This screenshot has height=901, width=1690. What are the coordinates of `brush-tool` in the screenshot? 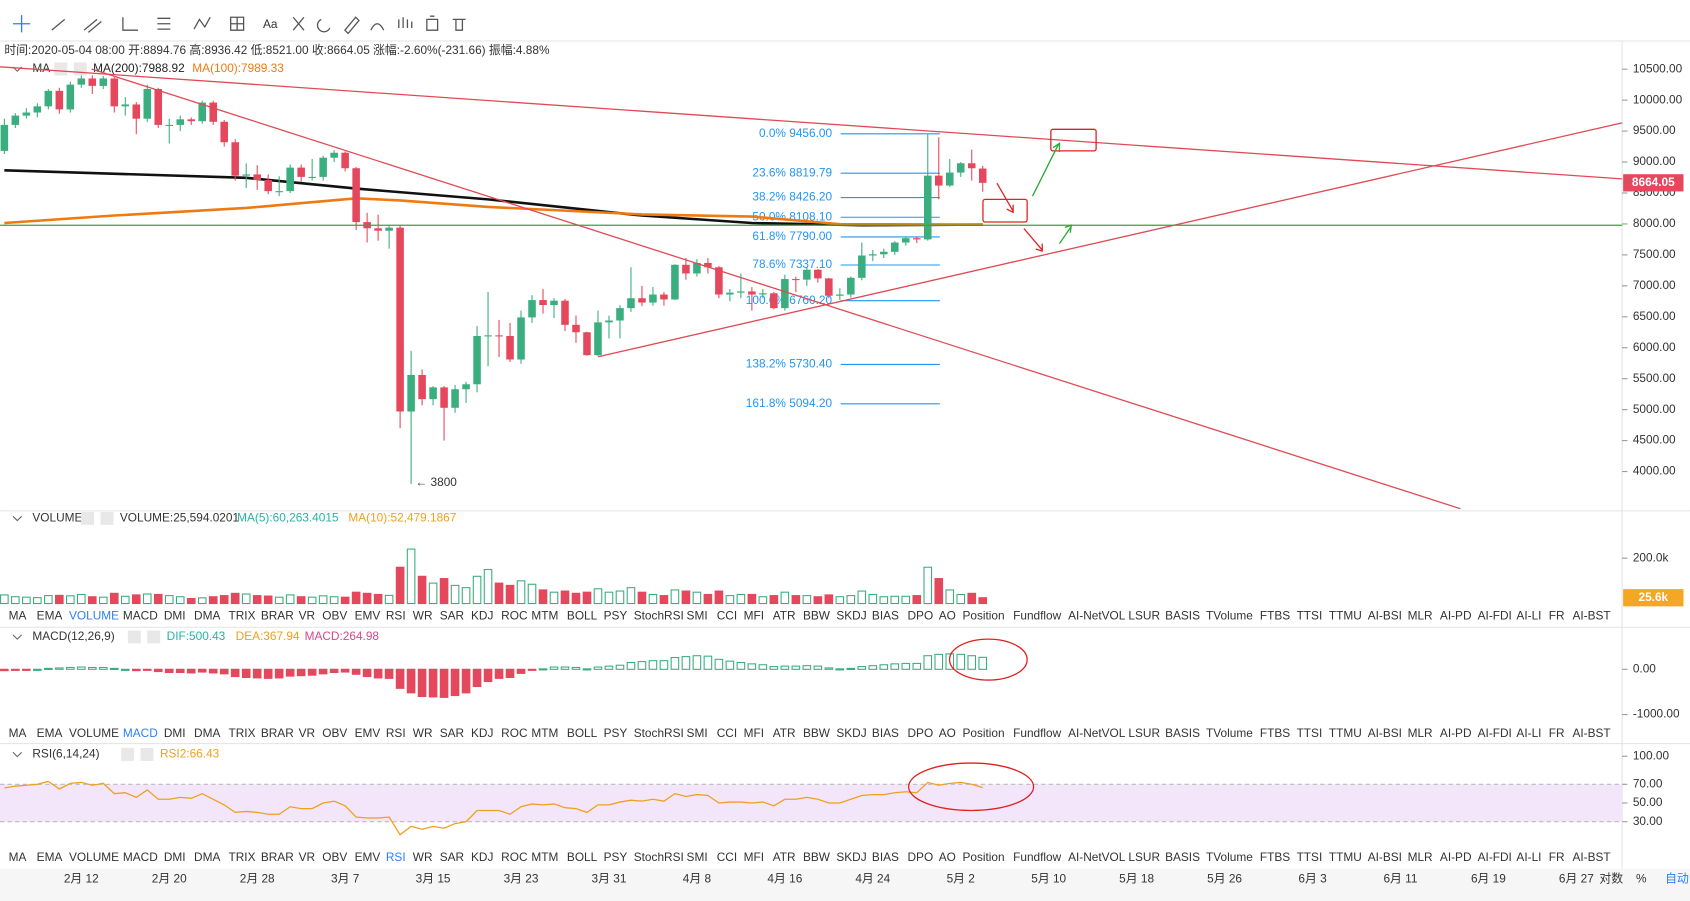 It's located at (298, 23).